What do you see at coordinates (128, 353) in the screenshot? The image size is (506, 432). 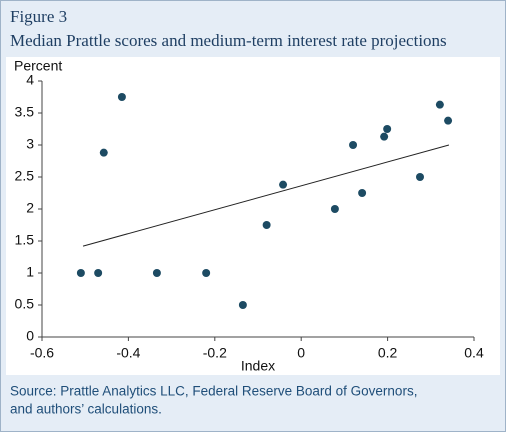 I see `x-tick-label: -0.4` at bounding box center [128, 353].